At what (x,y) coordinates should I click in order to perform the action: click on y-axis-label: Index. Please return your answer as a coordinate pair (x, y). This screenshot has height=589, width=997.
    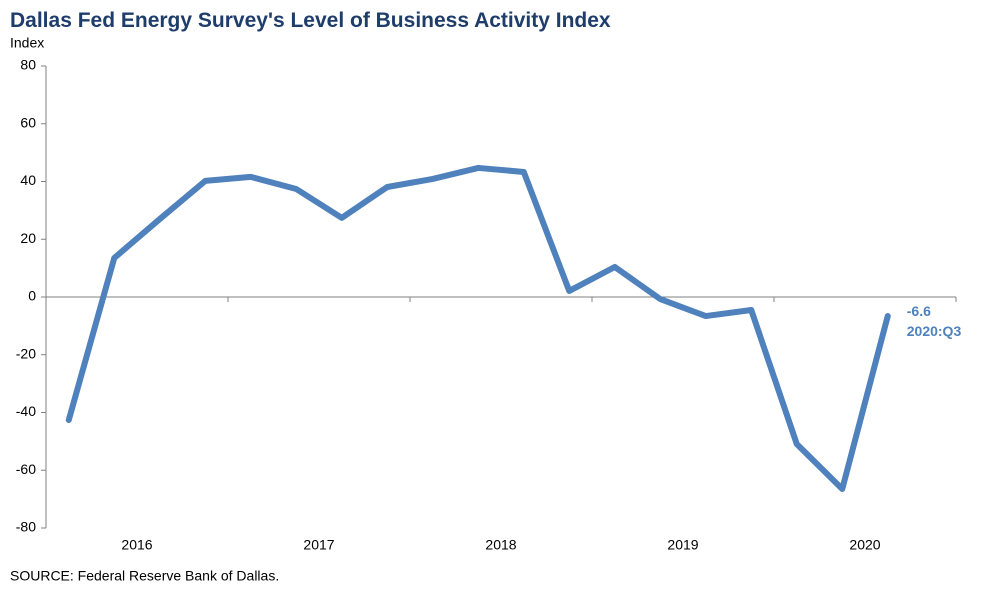
    Looking at the image, I should click on (27, 43).